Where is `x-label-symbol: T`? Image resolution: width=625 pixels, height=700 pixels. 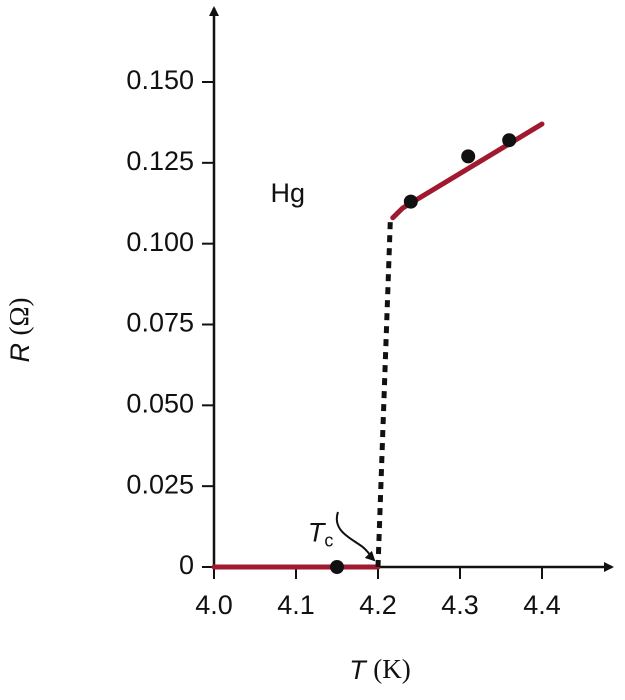
x-label-symbol: T is located at coordinates (358, 670).